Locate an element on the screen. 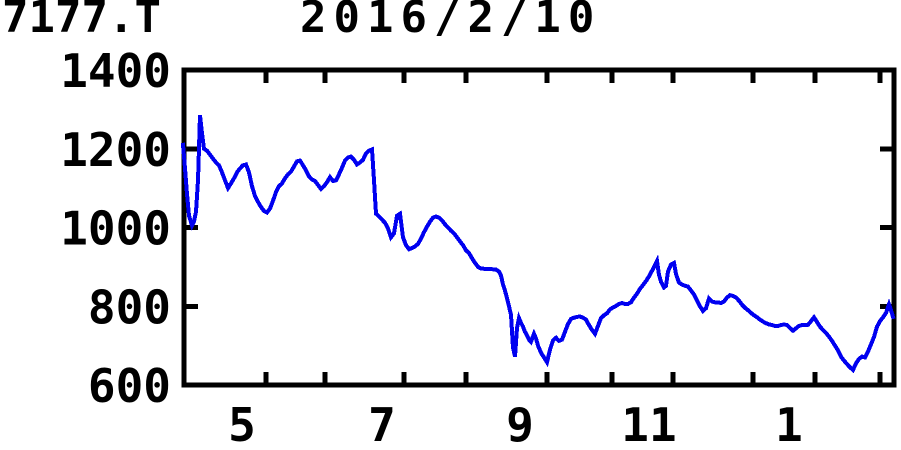 This screenshot has height=450, width=901. x-axis-label: 5 is located at coordinates (242, 424).